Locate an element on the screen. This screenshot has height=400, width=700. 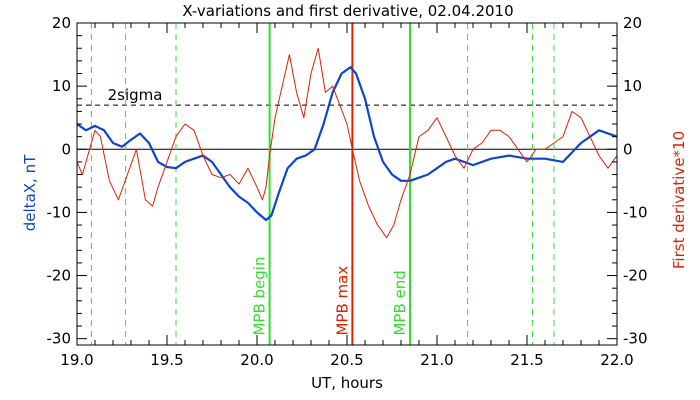
y-axis-label-right: First derivative*10 is located at coordinates (679, 200).